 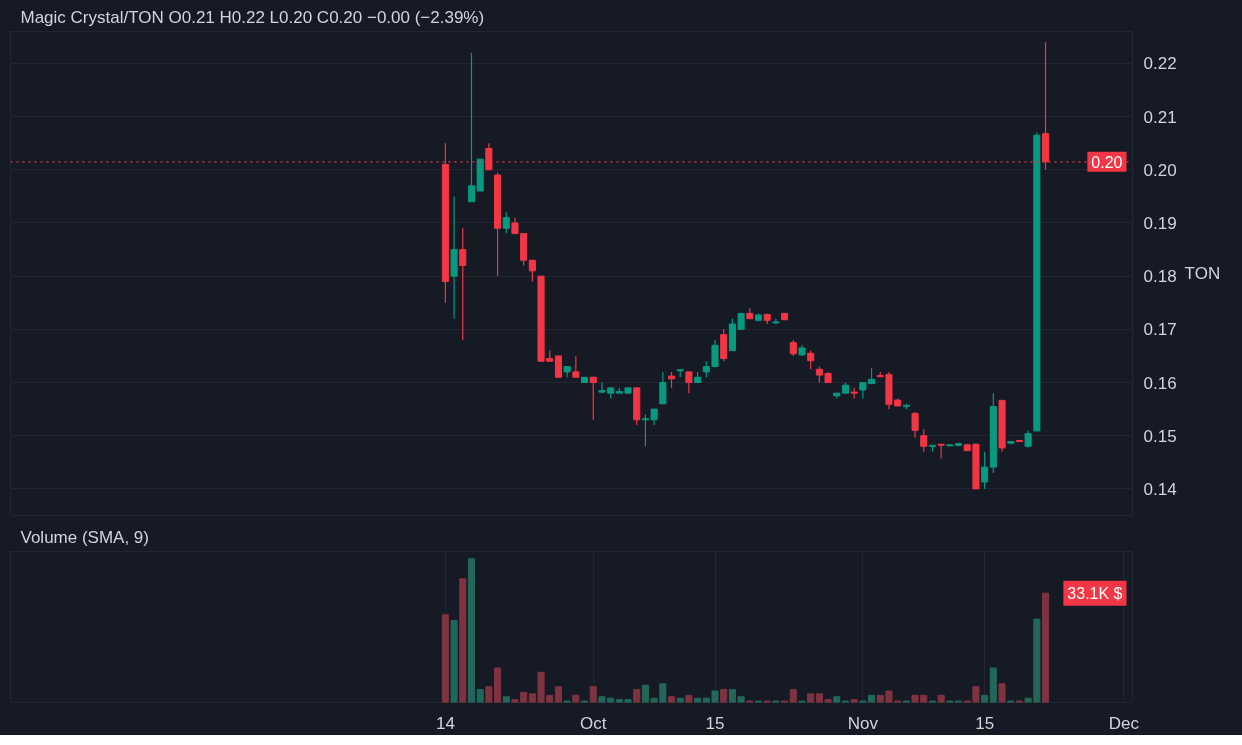 What do you see at coordinates (84, 537) in the screenshot?
I see `chart-title: Volume (SMA, 9)` at bounding box center [84, 537].